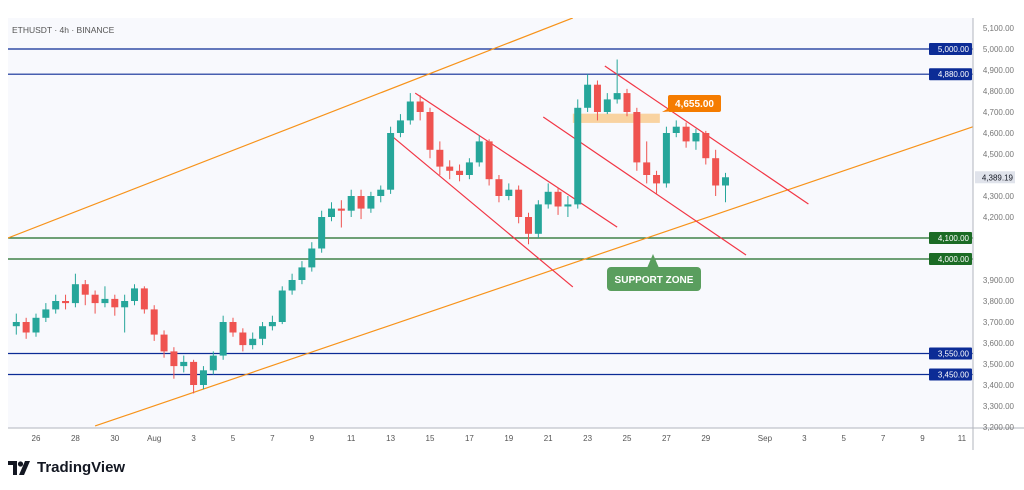 This screenshot has width=1024, height=490. Describe the element at coordinates (351, 438) in the screenshot. I see `time-tick-label: 11` at that location.